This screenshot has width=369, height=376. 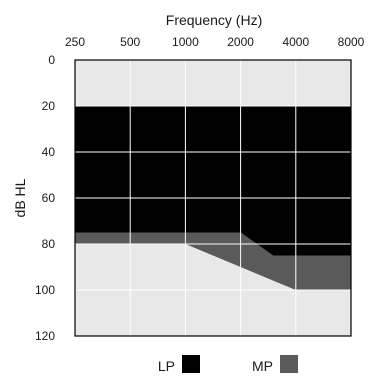 What do you see at coordinates (295, 42) in the screenshot?
I see `x-tick-label: 4000` at bounding box center [295, 42].